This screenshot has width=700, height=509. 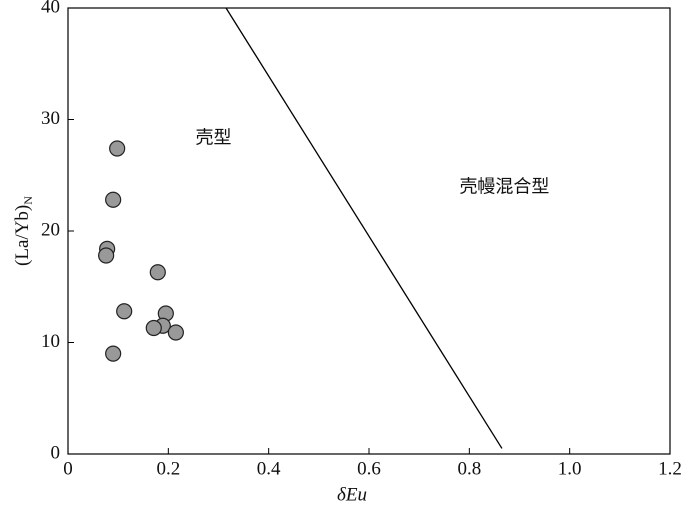 I want to click on annotation: 壳型, so click(x=213, y=137).